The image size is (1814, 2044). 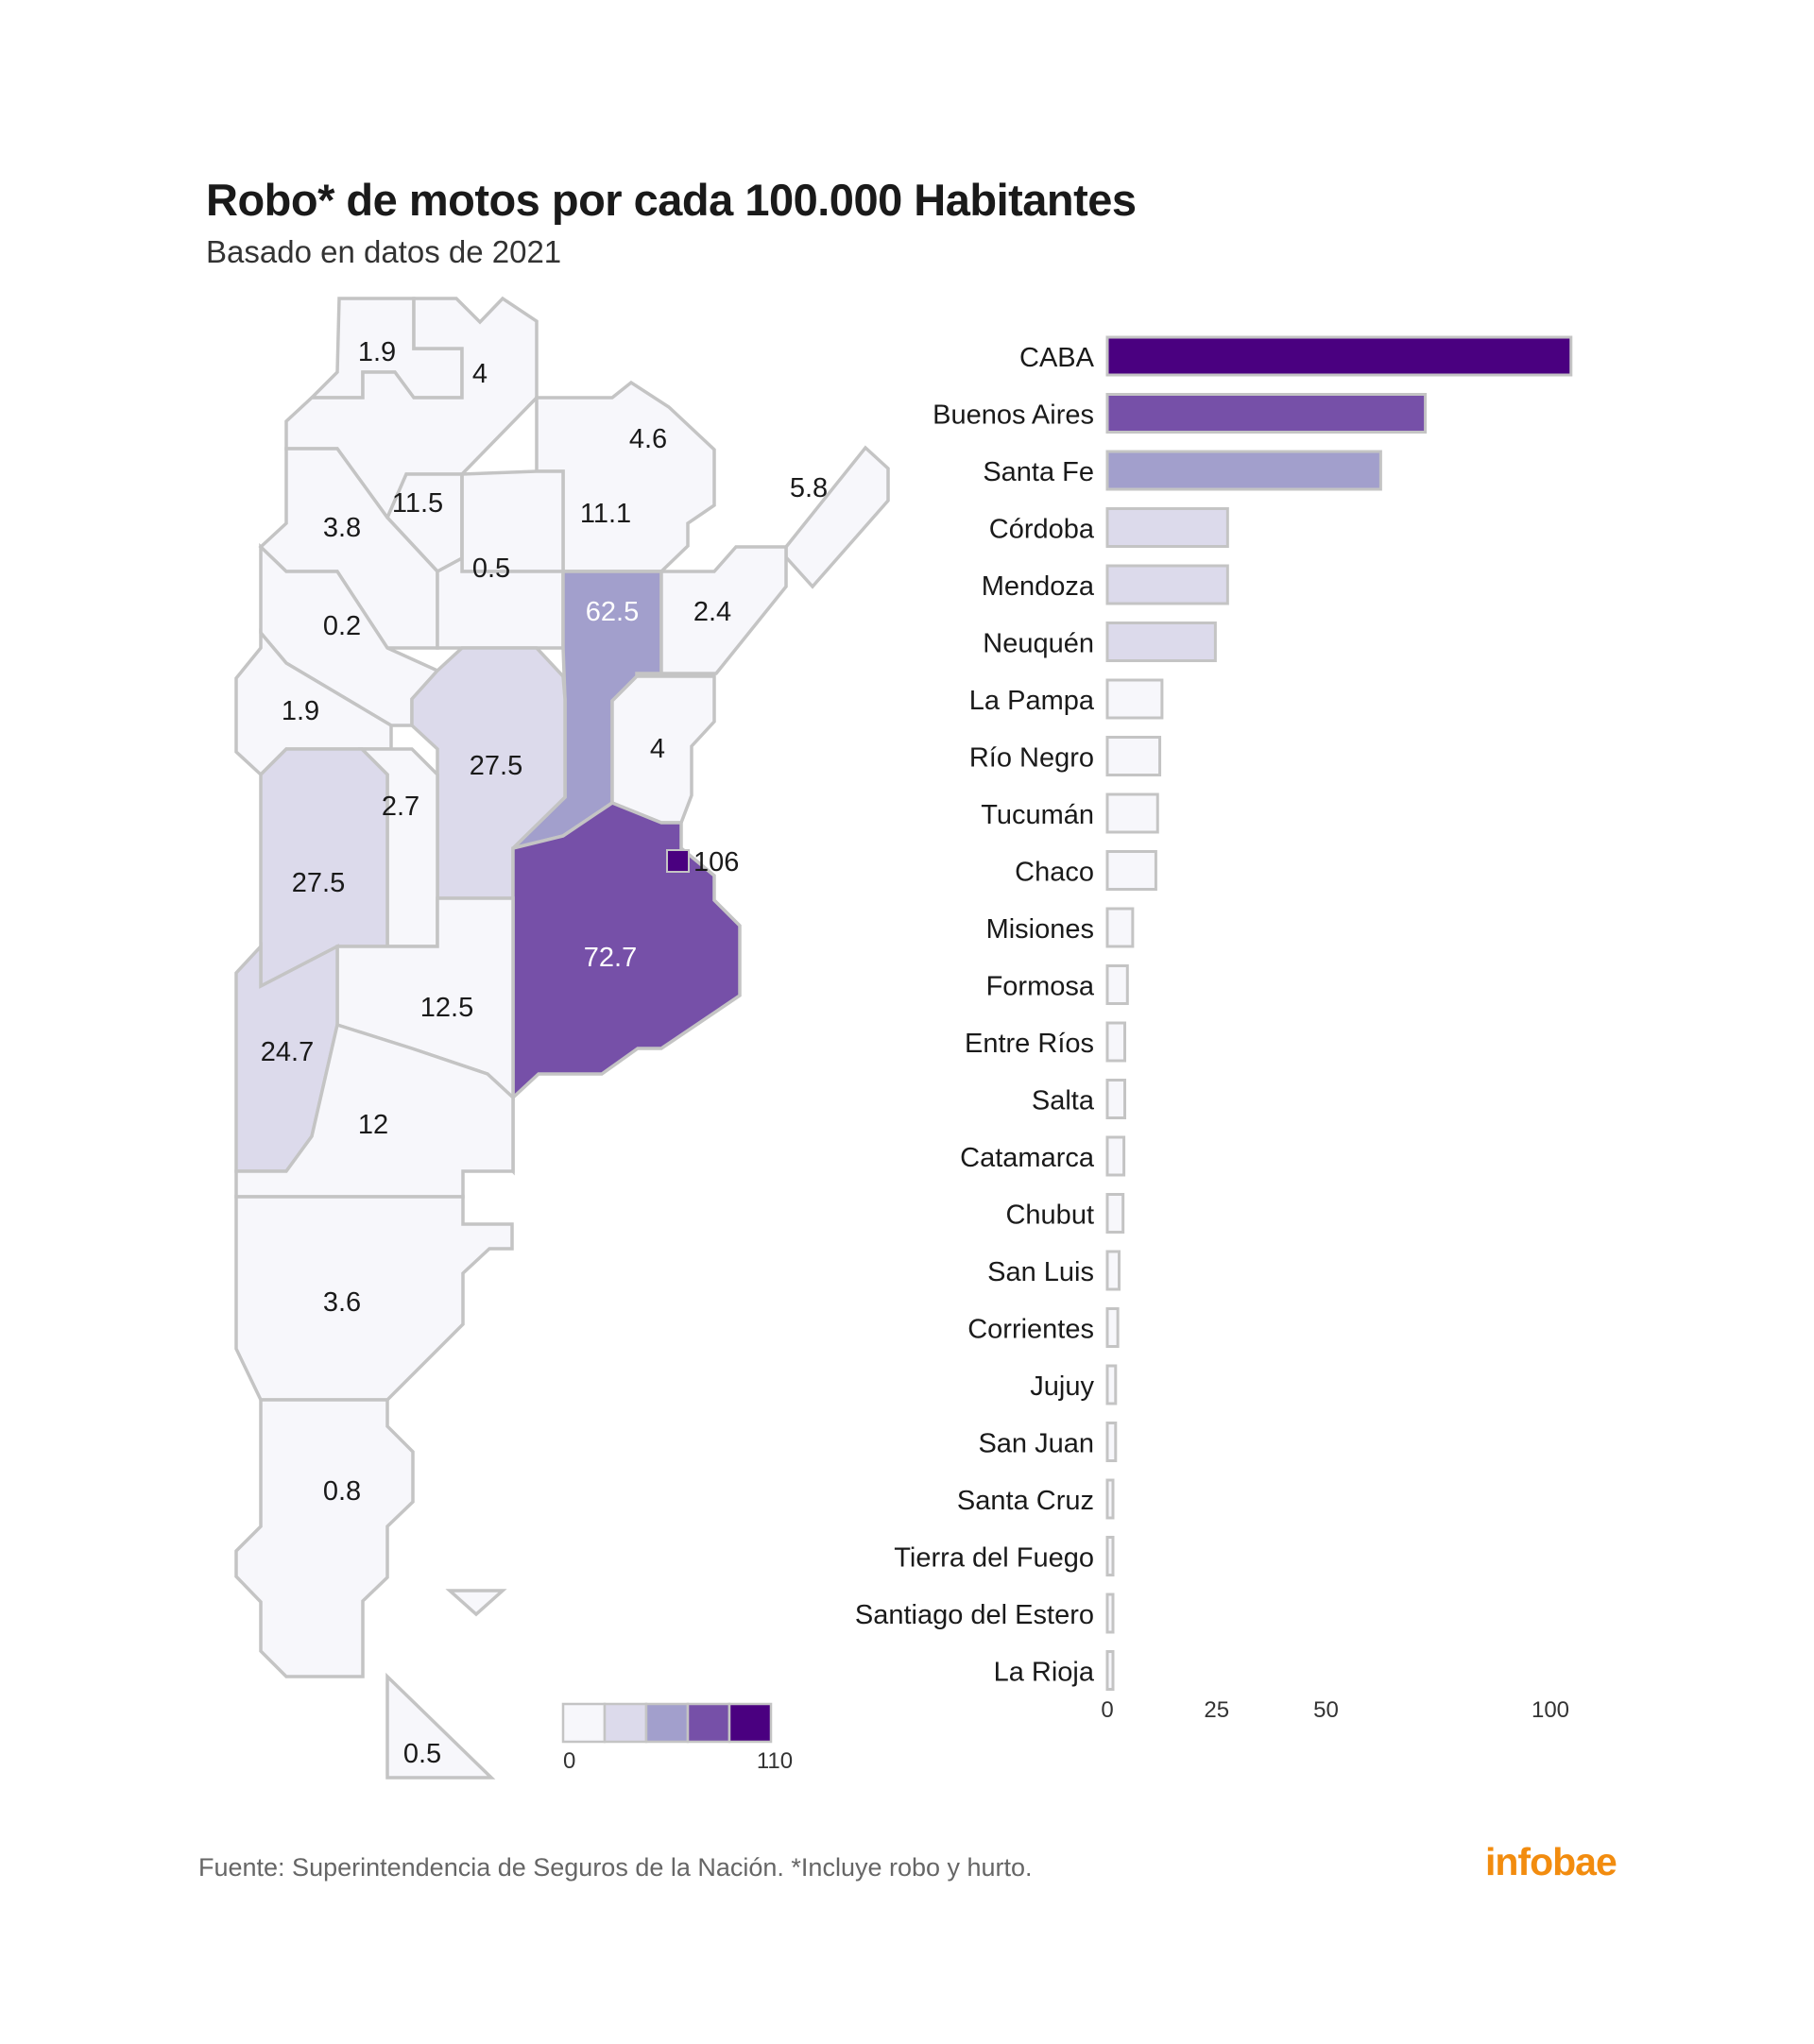 I want to click on bar-label-santa-fe: Santa Fe, so click(x=1038, y=472).